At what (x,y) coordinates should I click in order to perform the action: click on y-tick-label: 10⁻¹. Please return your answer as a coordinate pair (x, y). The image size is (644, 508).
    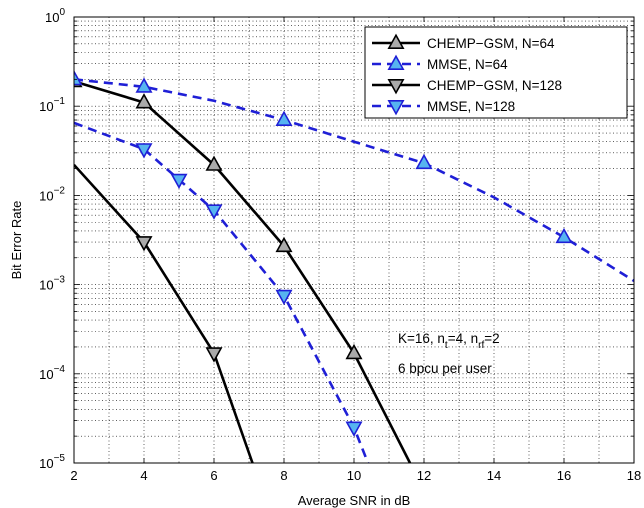
    Looking at the image, I should click on (52, 105).